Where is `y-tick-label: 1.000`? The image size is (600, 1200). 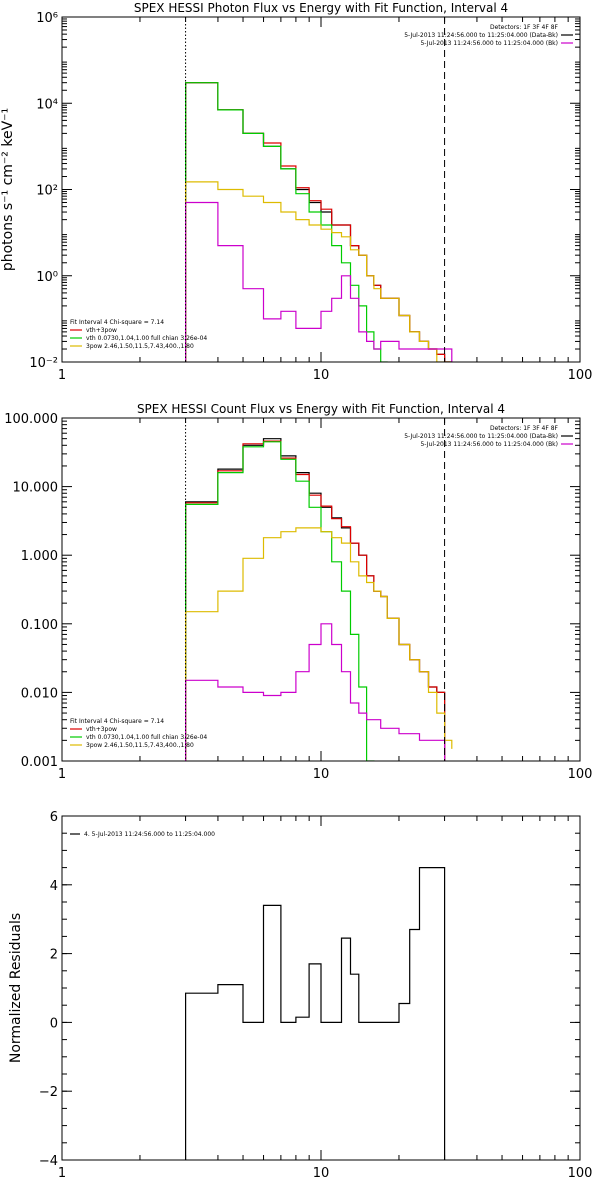 y-tick-label: 1.000 is located at coordinates (39, 556).